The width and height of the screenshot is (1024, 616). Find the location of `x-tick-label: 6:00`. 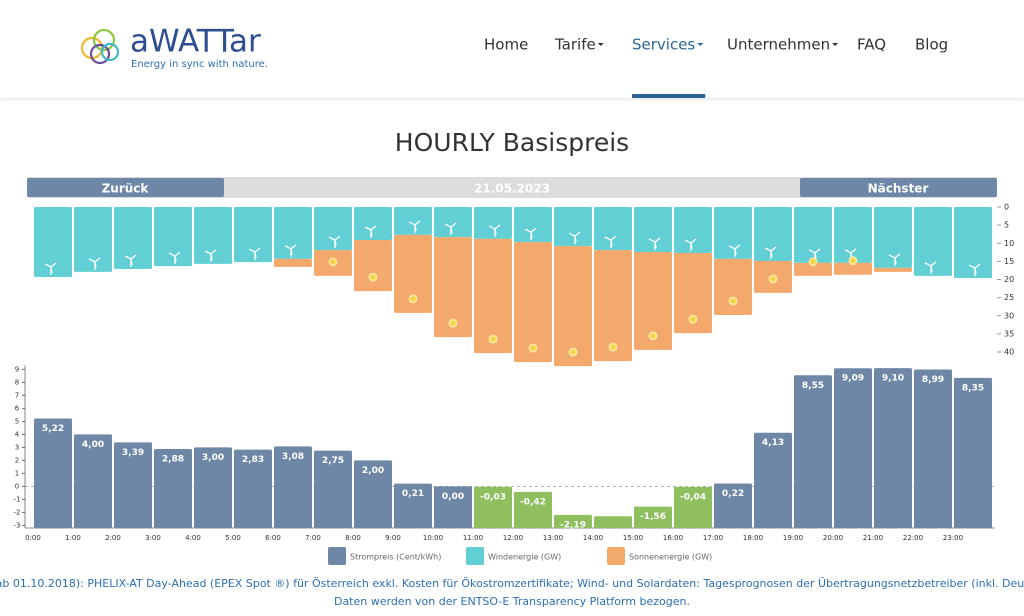

x-tick-label: 6:00 is located at coordinates (273, 538).